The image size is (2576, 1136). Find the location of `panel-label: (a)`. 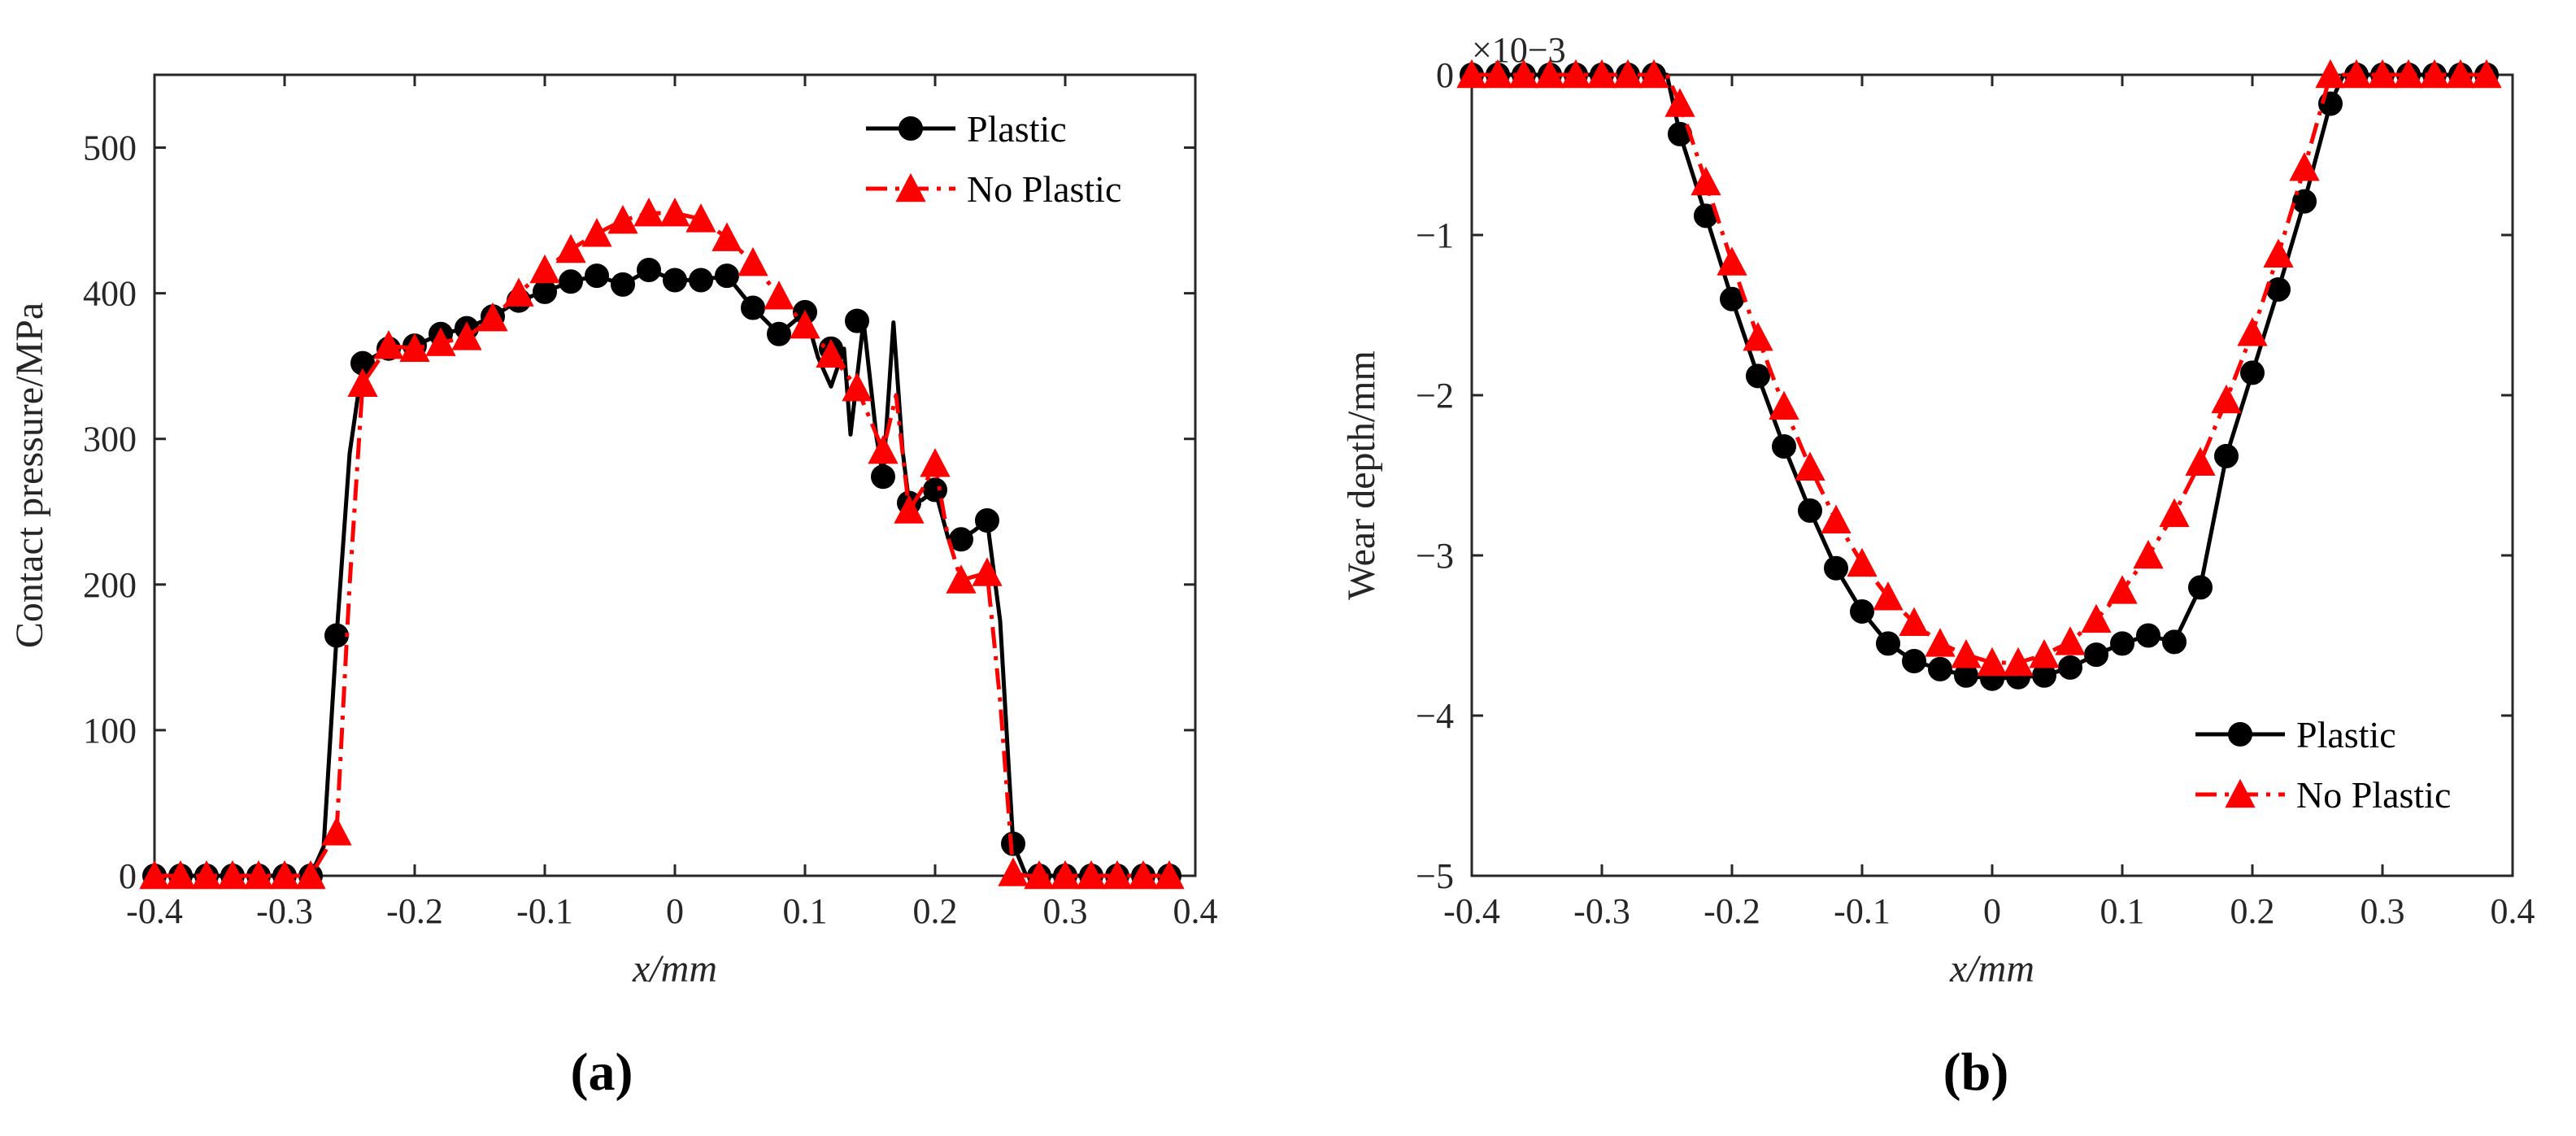

panel-label: (a) is located at coordinates (602, 1072).